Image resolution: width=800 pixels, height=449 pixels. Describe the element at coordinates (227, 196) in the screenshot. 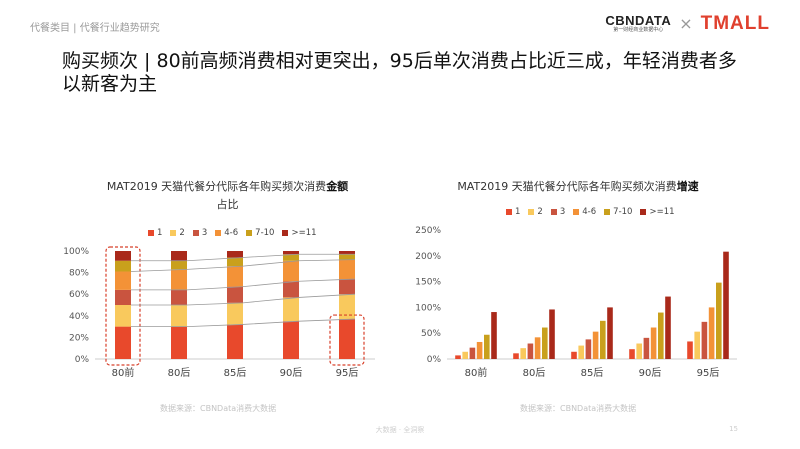

I see `chart-left-title: MAT2019 天猫代餐分代际各年购买频次消费金额 占比` at that location.